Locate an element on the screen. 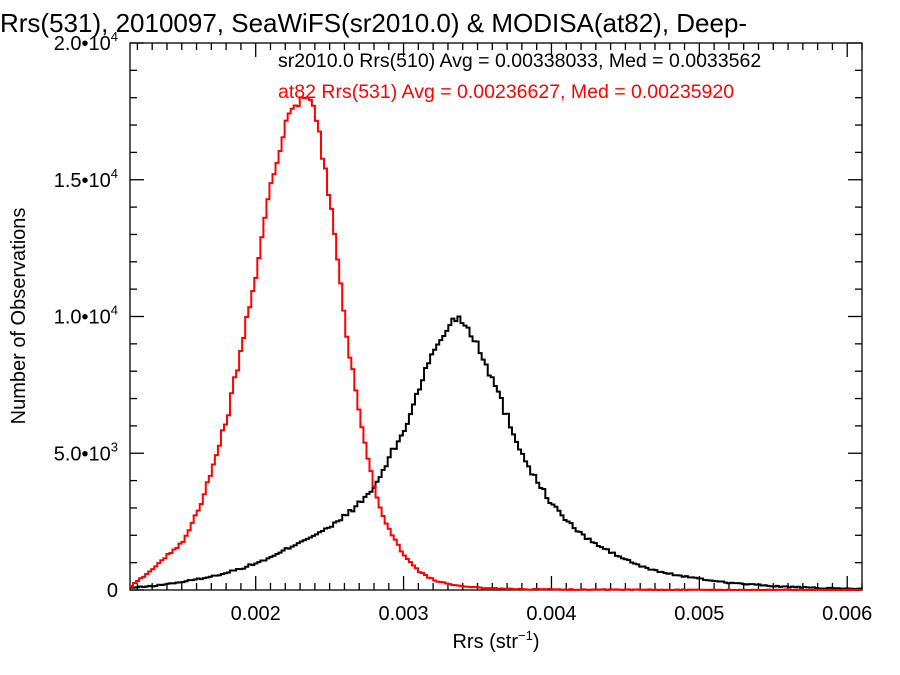  x-axis-label-end: ) is located at coordinates (536, 642).